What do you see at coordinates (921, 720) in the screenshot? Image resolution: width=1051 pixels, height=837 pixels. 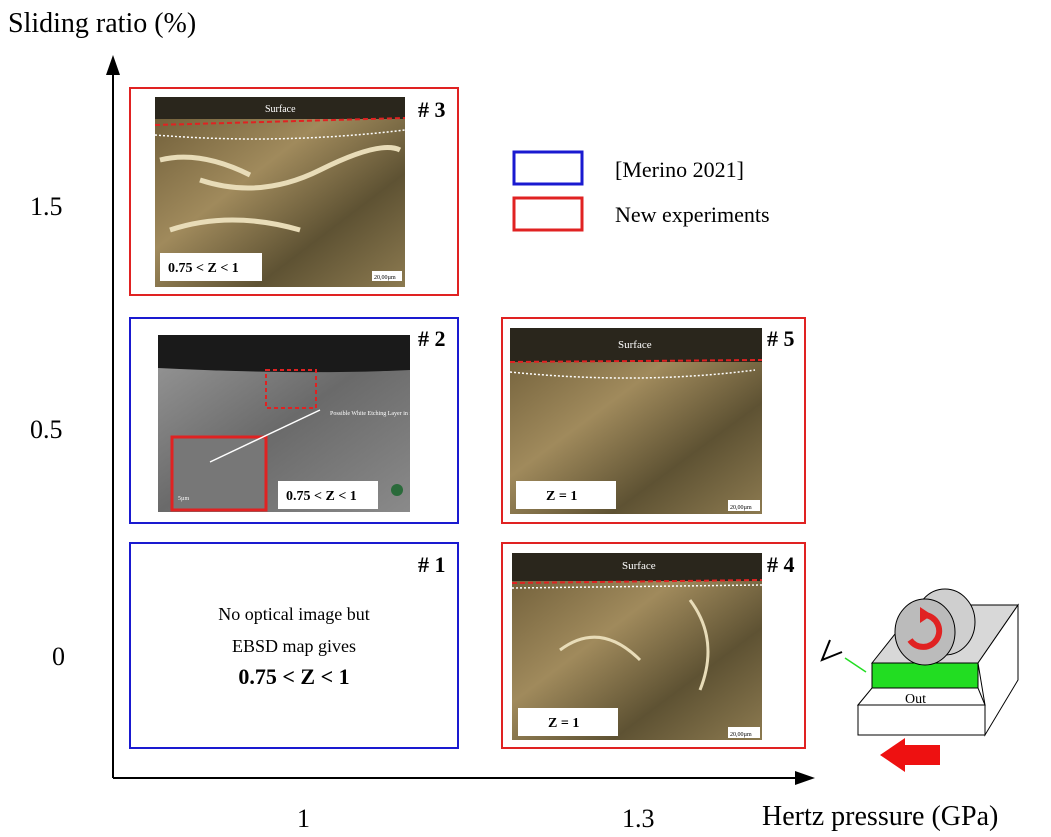 I see `specimen-front` at bounding box center [921, 720].